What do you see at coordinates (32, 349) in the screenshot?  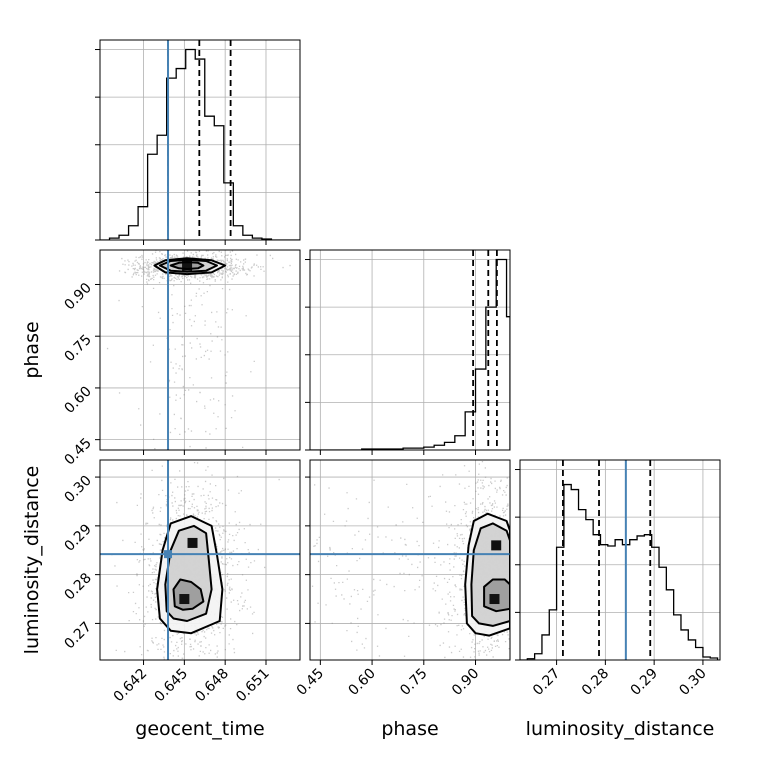 I see `ylabel-phase: phase` at bounding box center [32, 349].